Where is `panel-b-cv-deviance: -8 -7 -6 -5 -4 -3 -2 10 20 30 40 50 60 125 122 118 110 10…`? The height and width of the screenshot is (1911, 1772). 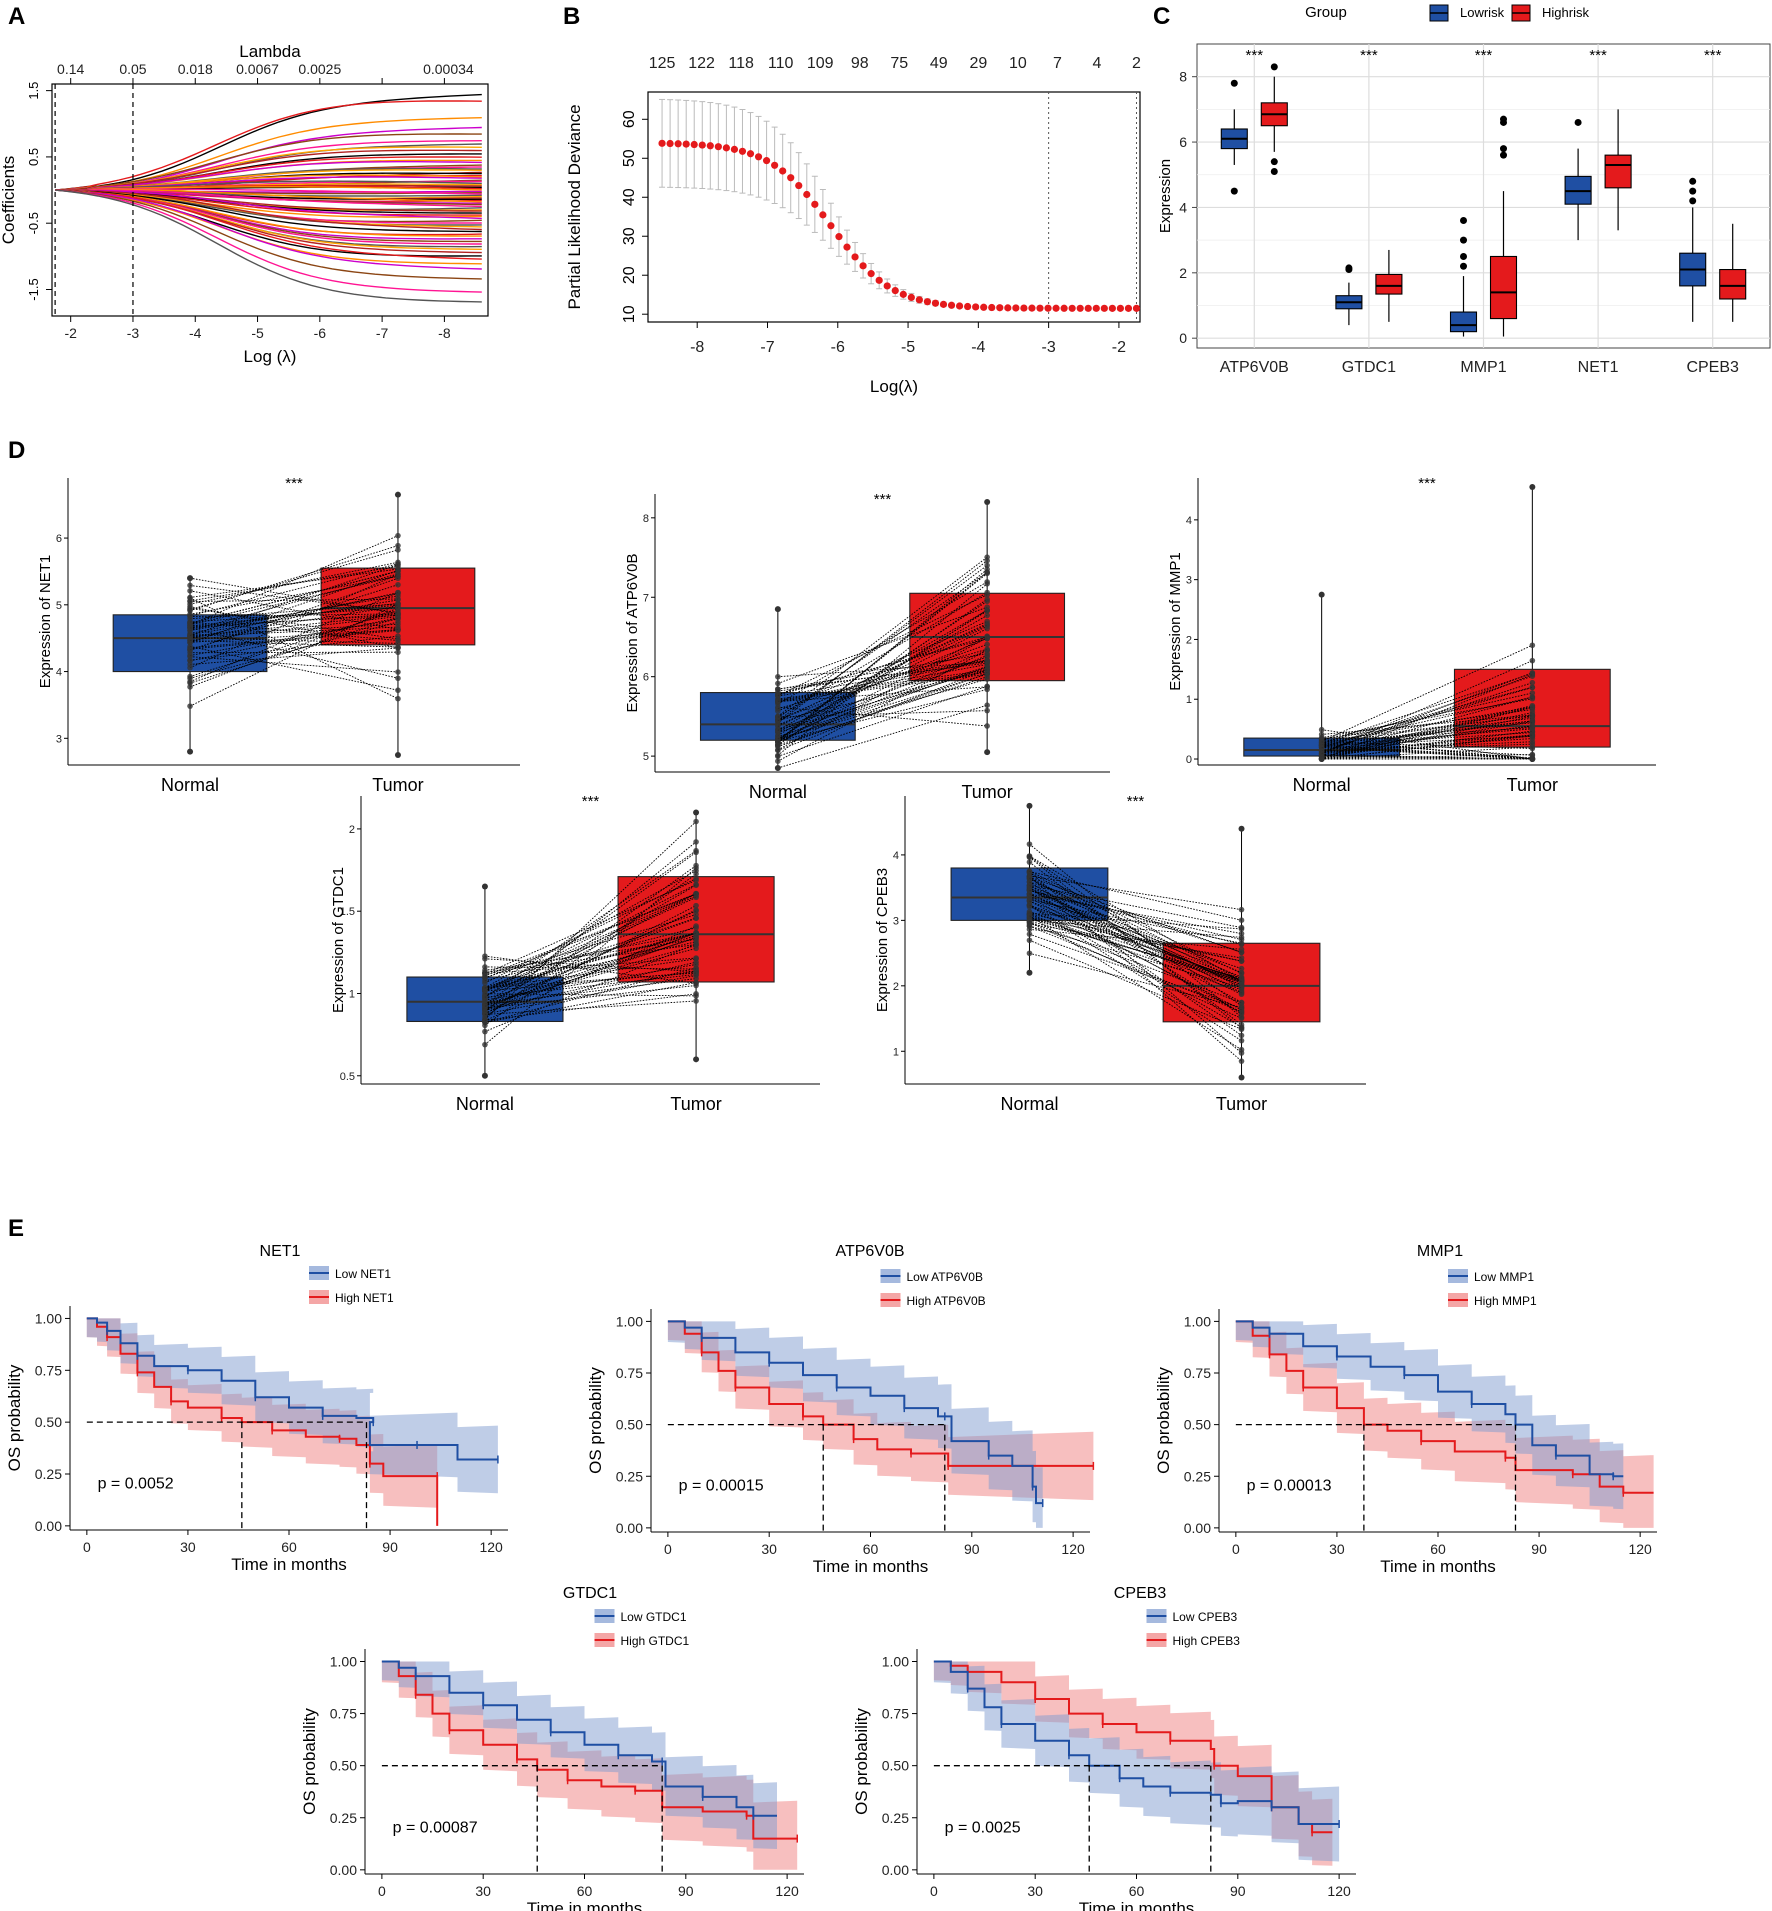
panel-b-cv-deviance: -8 -7 -6 -5 -4 -3 -2 10 20 30 40 50 60 125 122 118 110 10… is located at coordinates (853, 225).